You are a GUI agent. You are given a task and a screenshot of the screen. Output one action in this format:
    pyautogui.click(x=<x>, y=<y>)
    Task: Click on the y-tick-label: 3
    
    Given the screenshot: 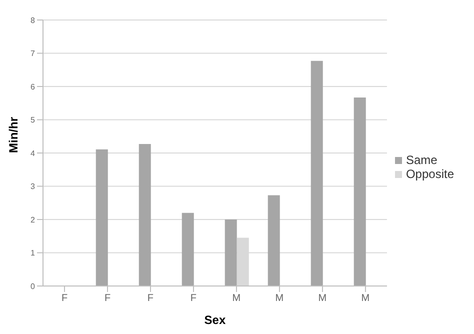 What is the action you would take?
    pyautogui.click(x=33, y=187)
    